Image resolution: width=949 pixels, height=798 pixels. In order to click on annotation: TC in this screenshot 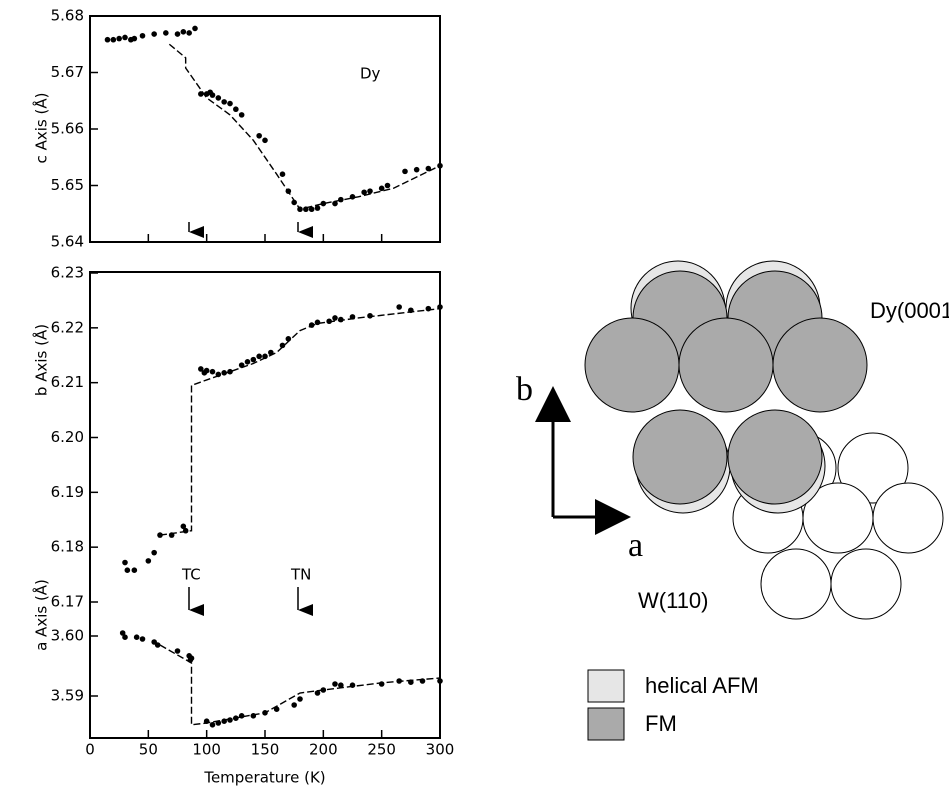, I will do `click(191, 575)`.